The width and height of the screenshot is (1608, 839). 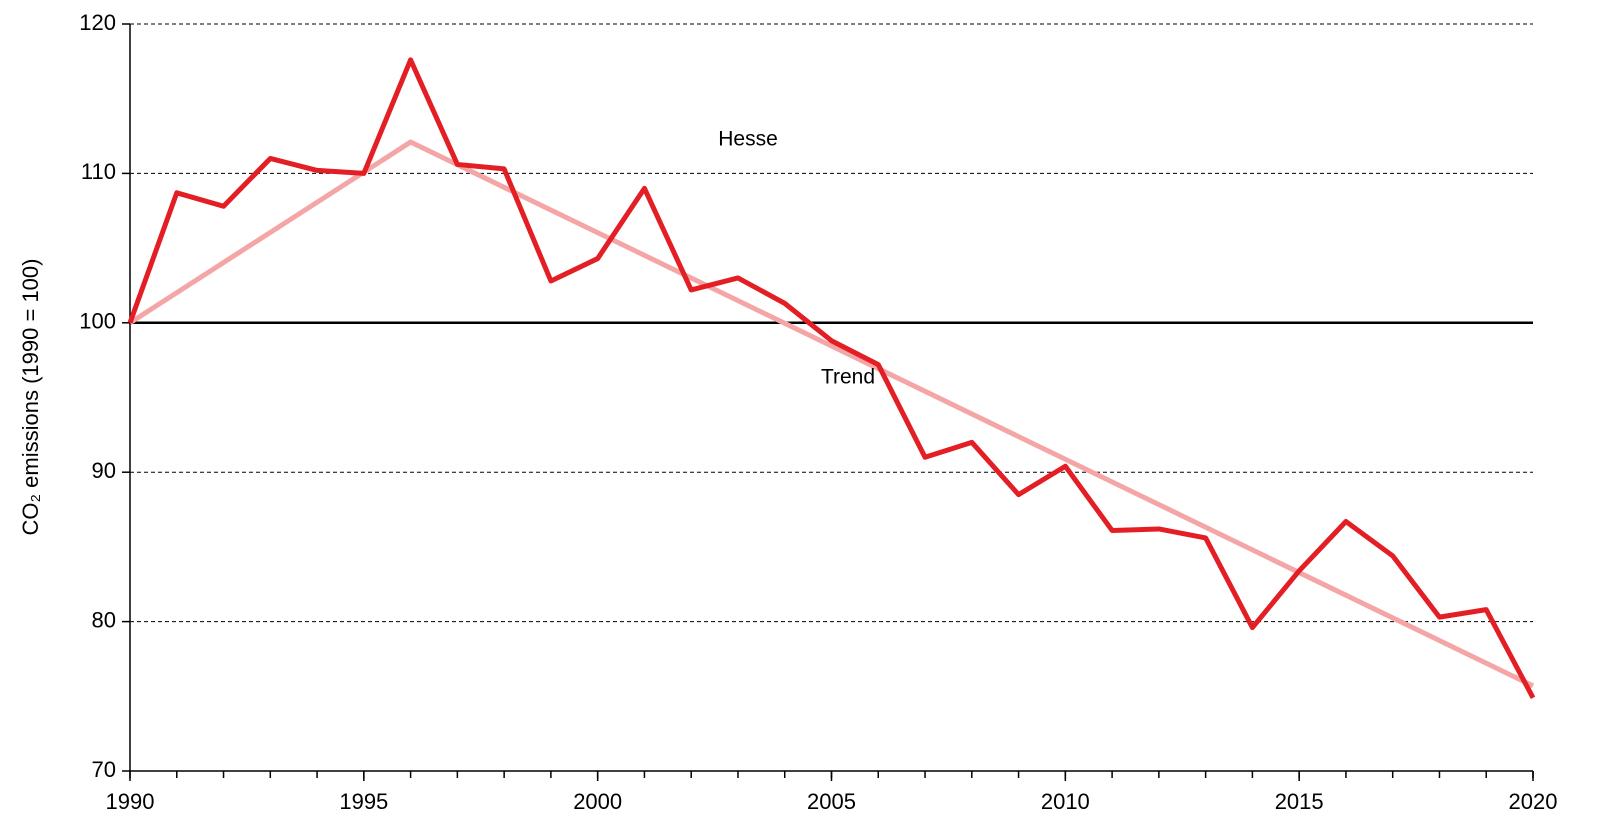 I want to click on series-label: Trend, so click(x=848, y=377).